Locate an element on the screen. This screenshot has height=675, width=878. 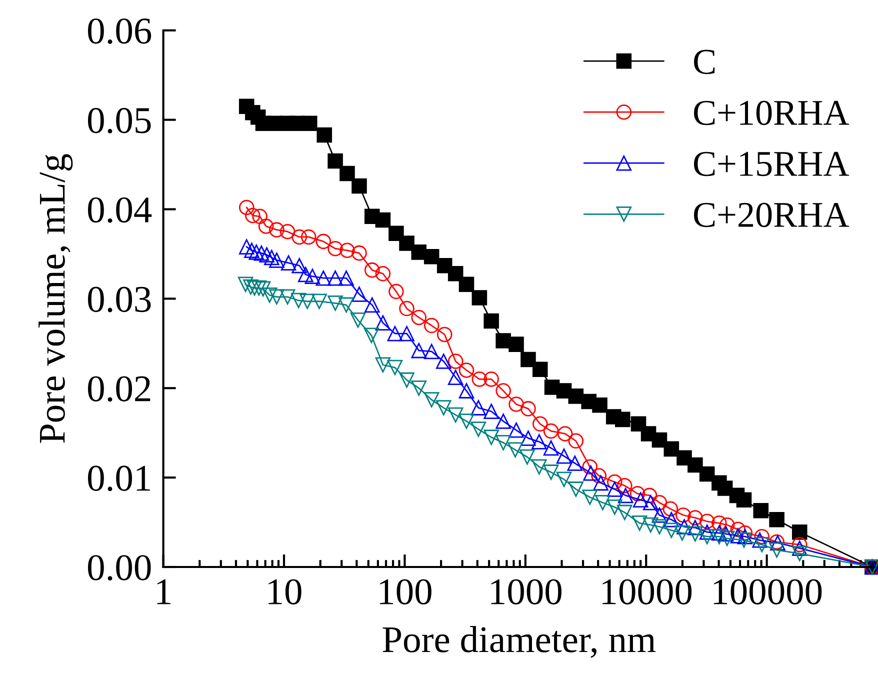
y-tick-label: 0.02 is located at coordinates (119, 389).